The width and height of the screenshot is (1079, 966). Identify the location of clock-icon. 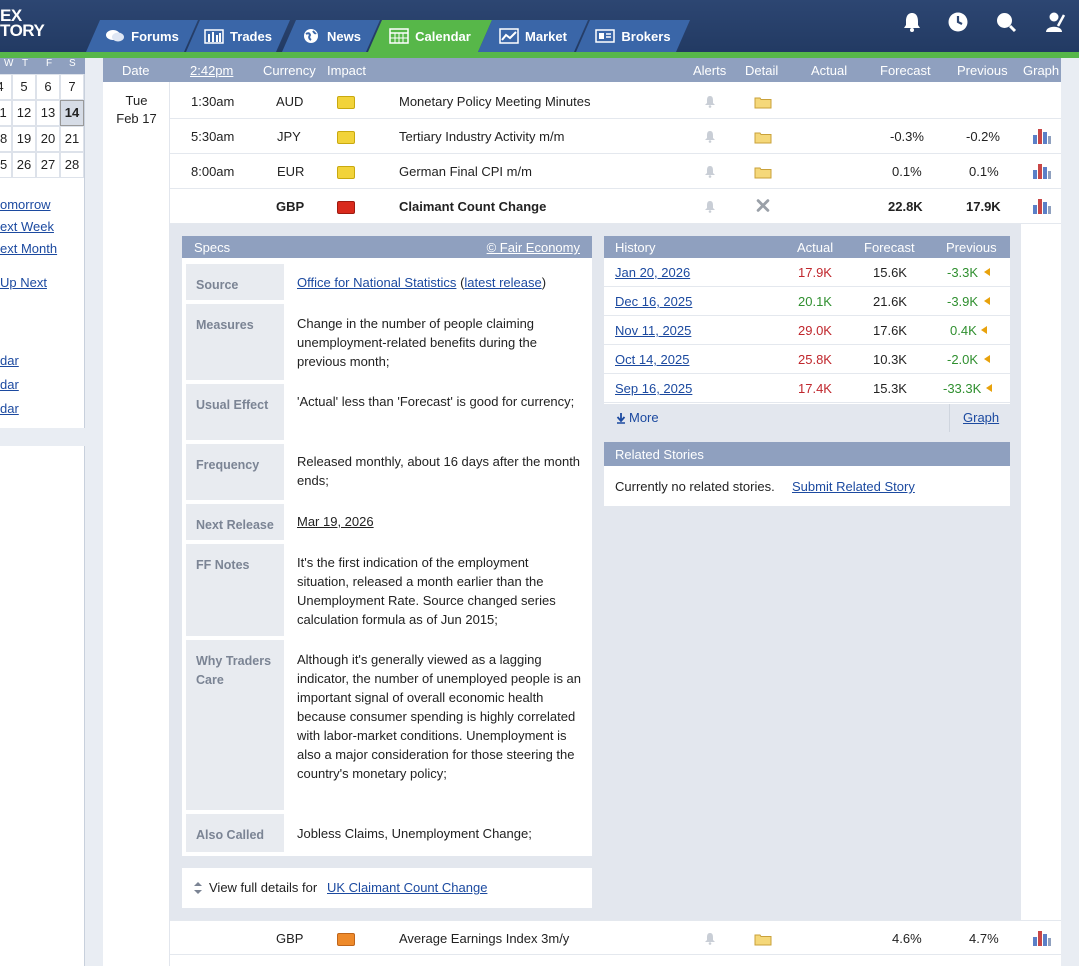
(958, 22).